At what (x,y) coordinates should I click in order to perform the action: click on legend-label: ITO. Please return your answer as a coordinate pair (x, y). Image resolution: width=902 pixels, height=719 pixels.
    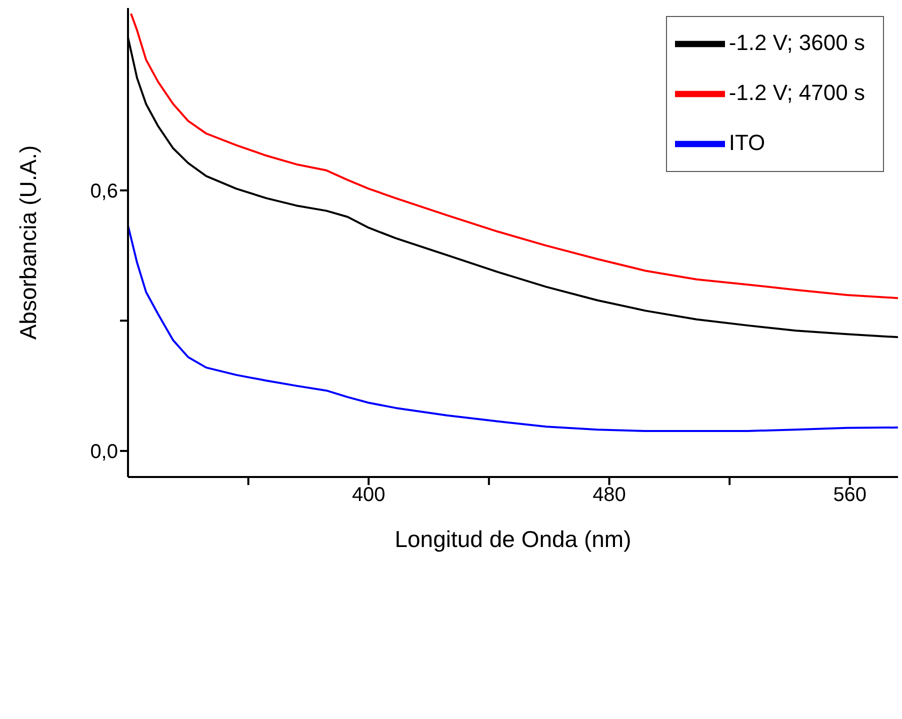
    Looking at the image, I should click on (747, 142).